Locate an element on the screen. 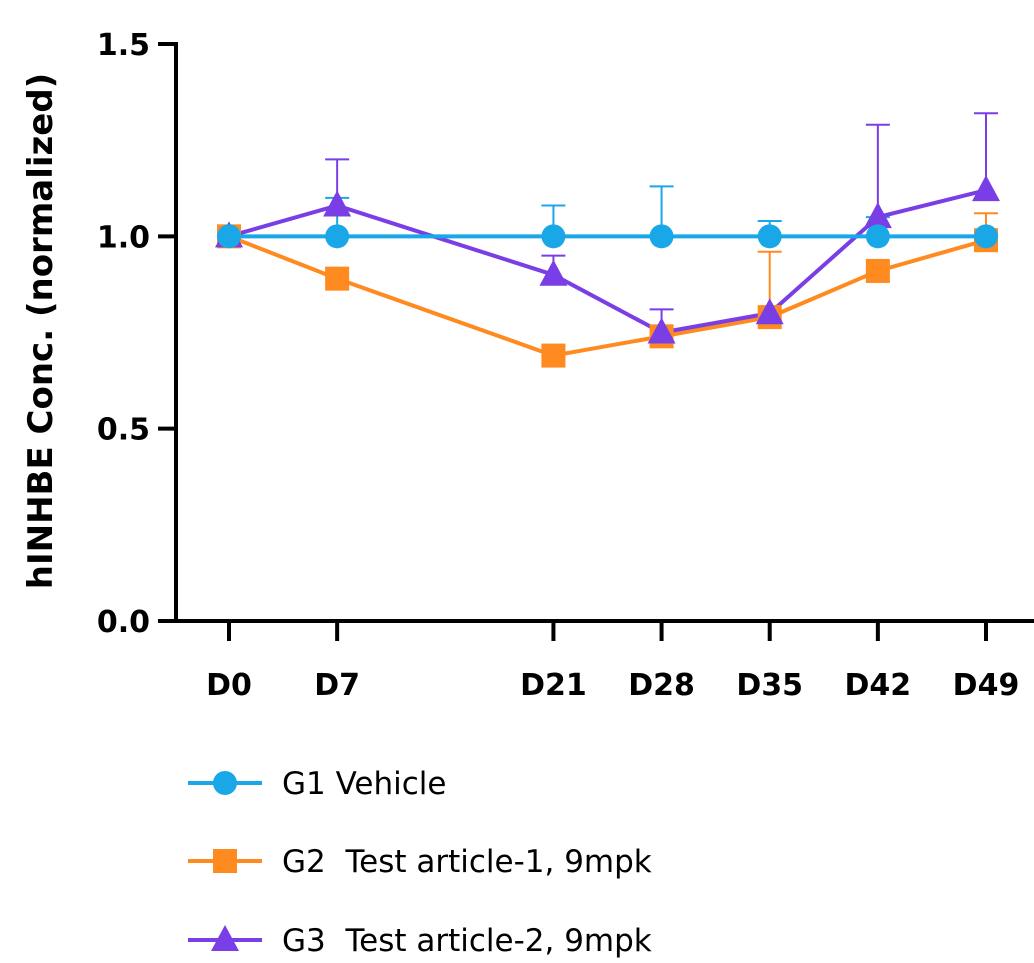 The width and height of the screenshot is (1034, 963). y-axis-title: hINHBE Conc. (normalized) is located at coordinates (41, 331).